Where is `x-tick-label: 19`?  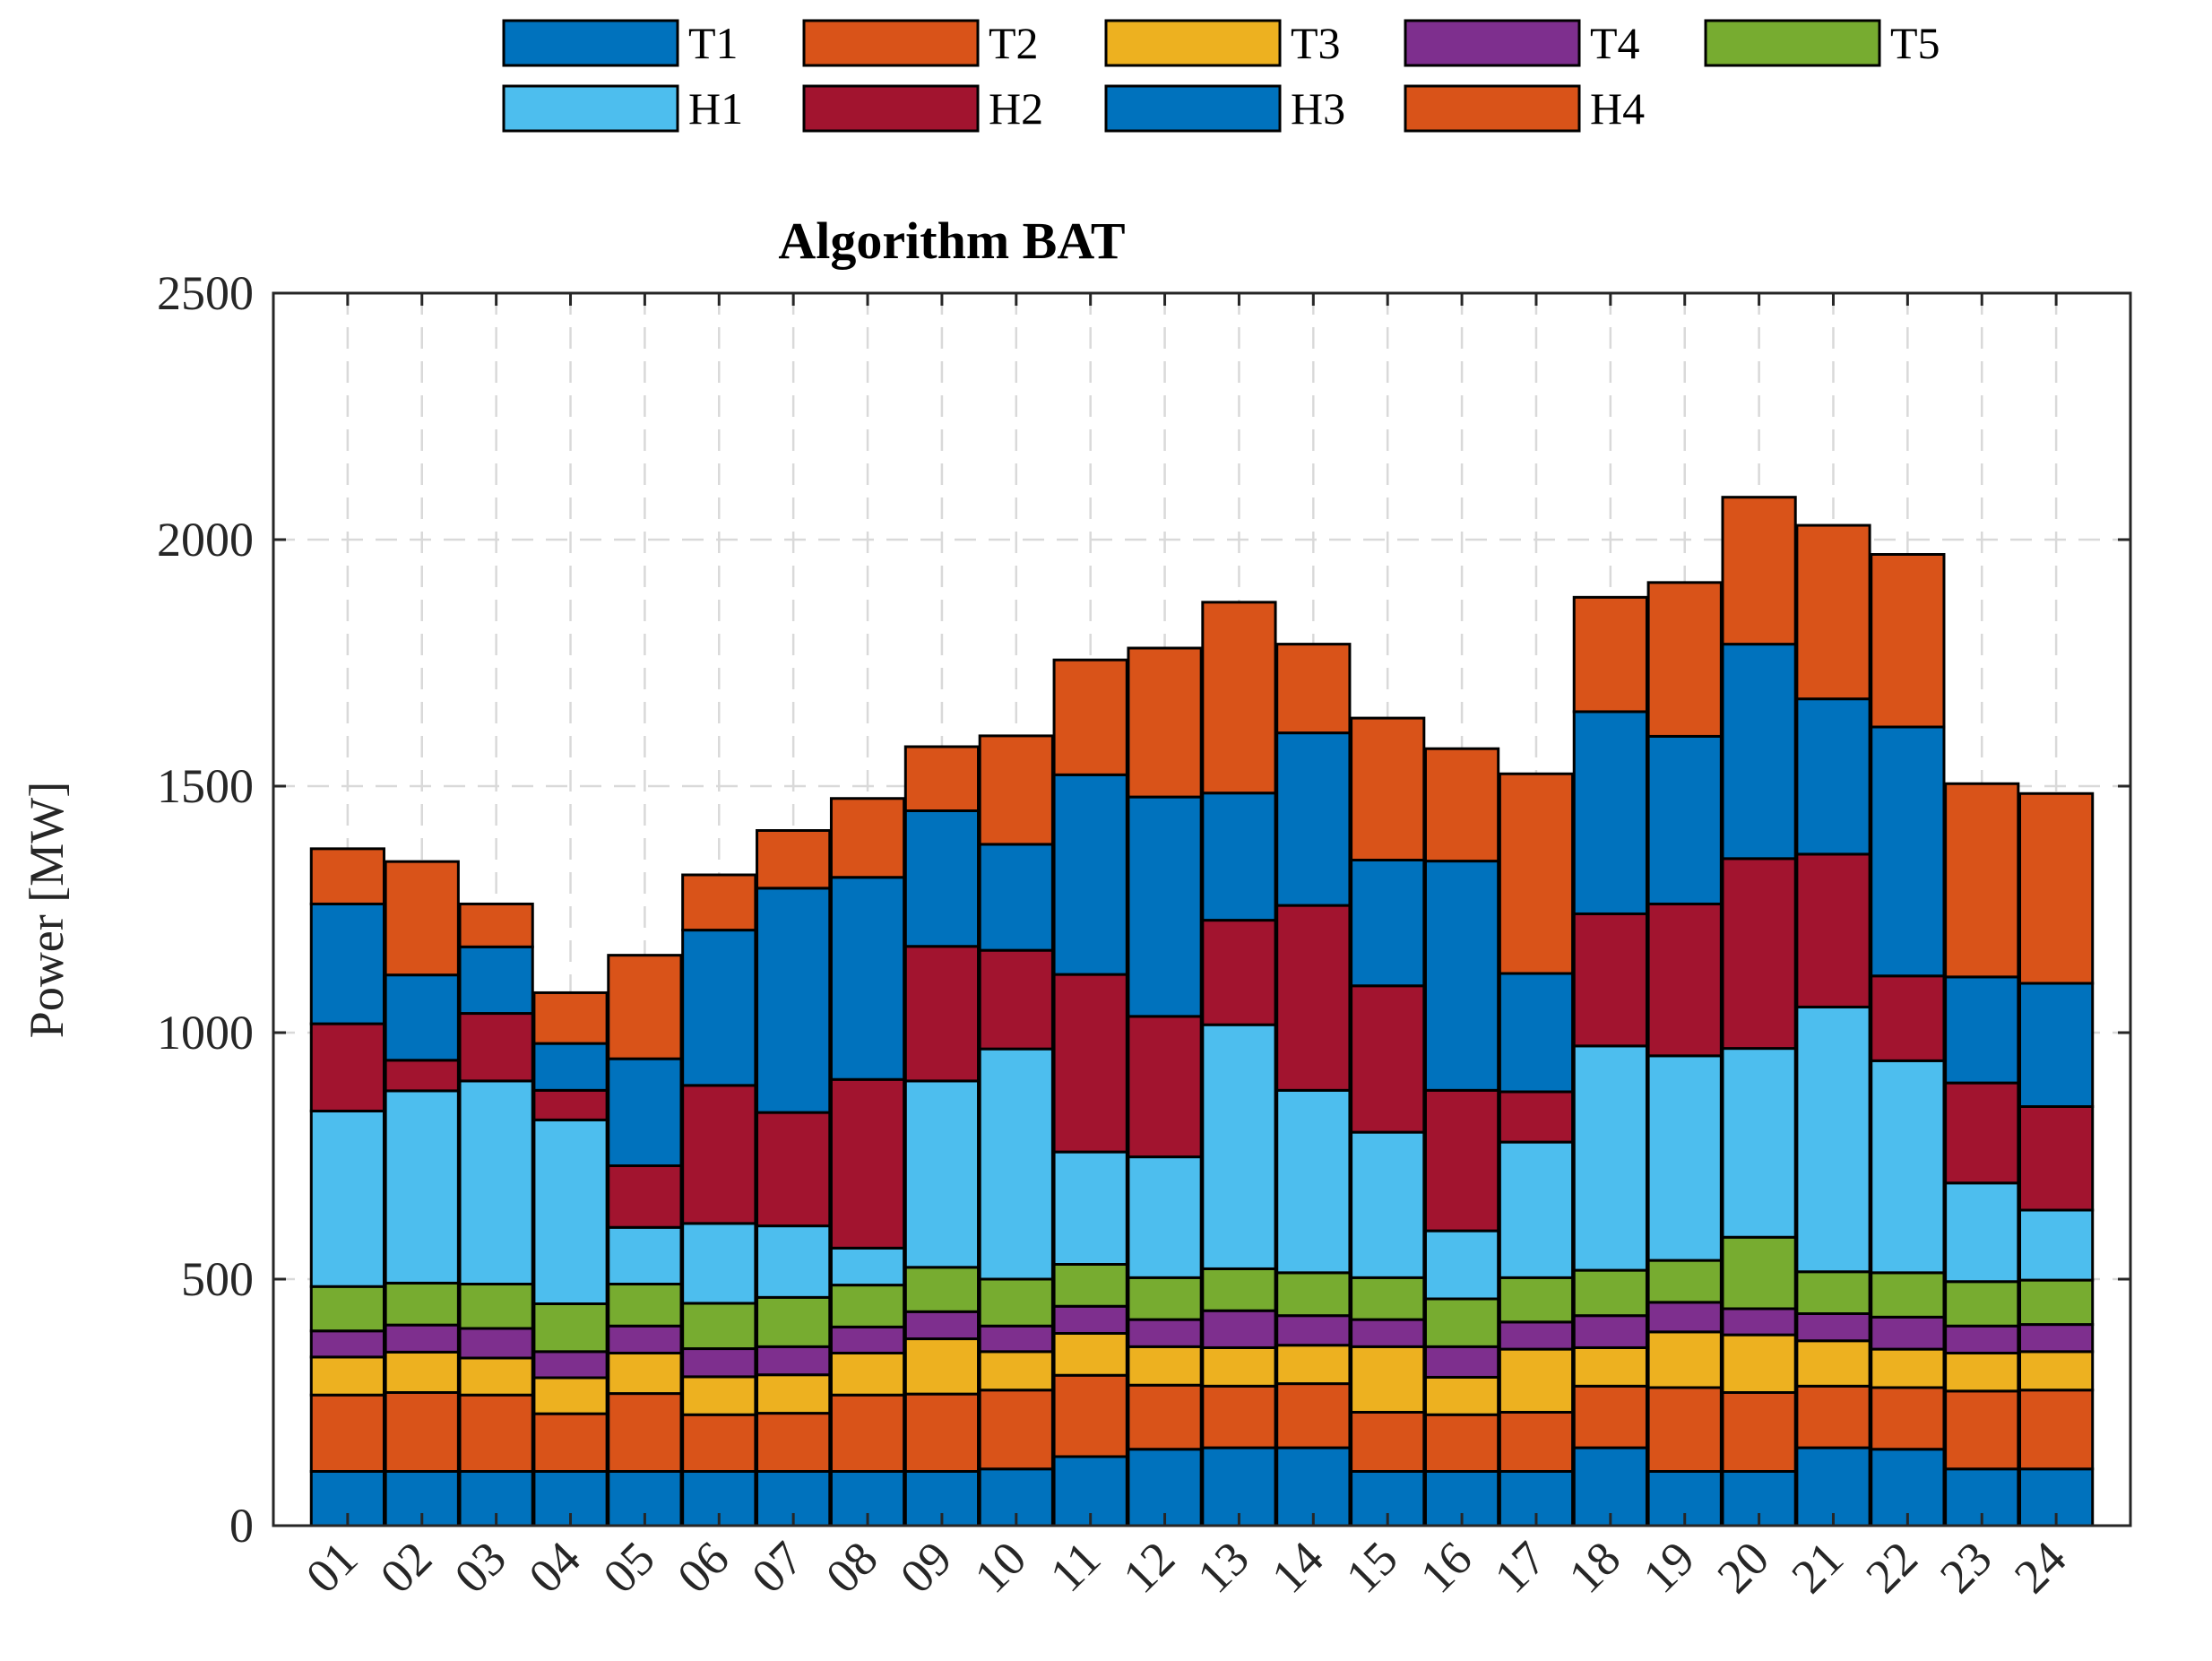 x-tick-label: 19 is located at coordinates (1670, 1567).